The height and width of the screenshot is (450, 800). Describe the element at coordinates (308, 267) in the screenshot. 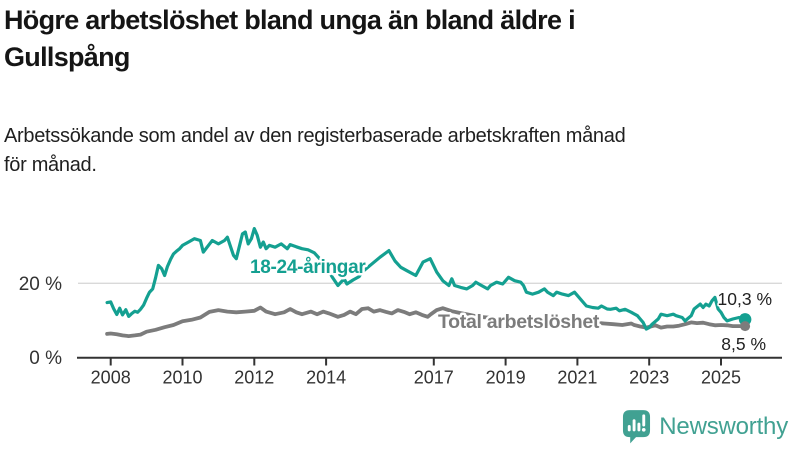

I see `series-label-0: 18-24-åringar` at that location.